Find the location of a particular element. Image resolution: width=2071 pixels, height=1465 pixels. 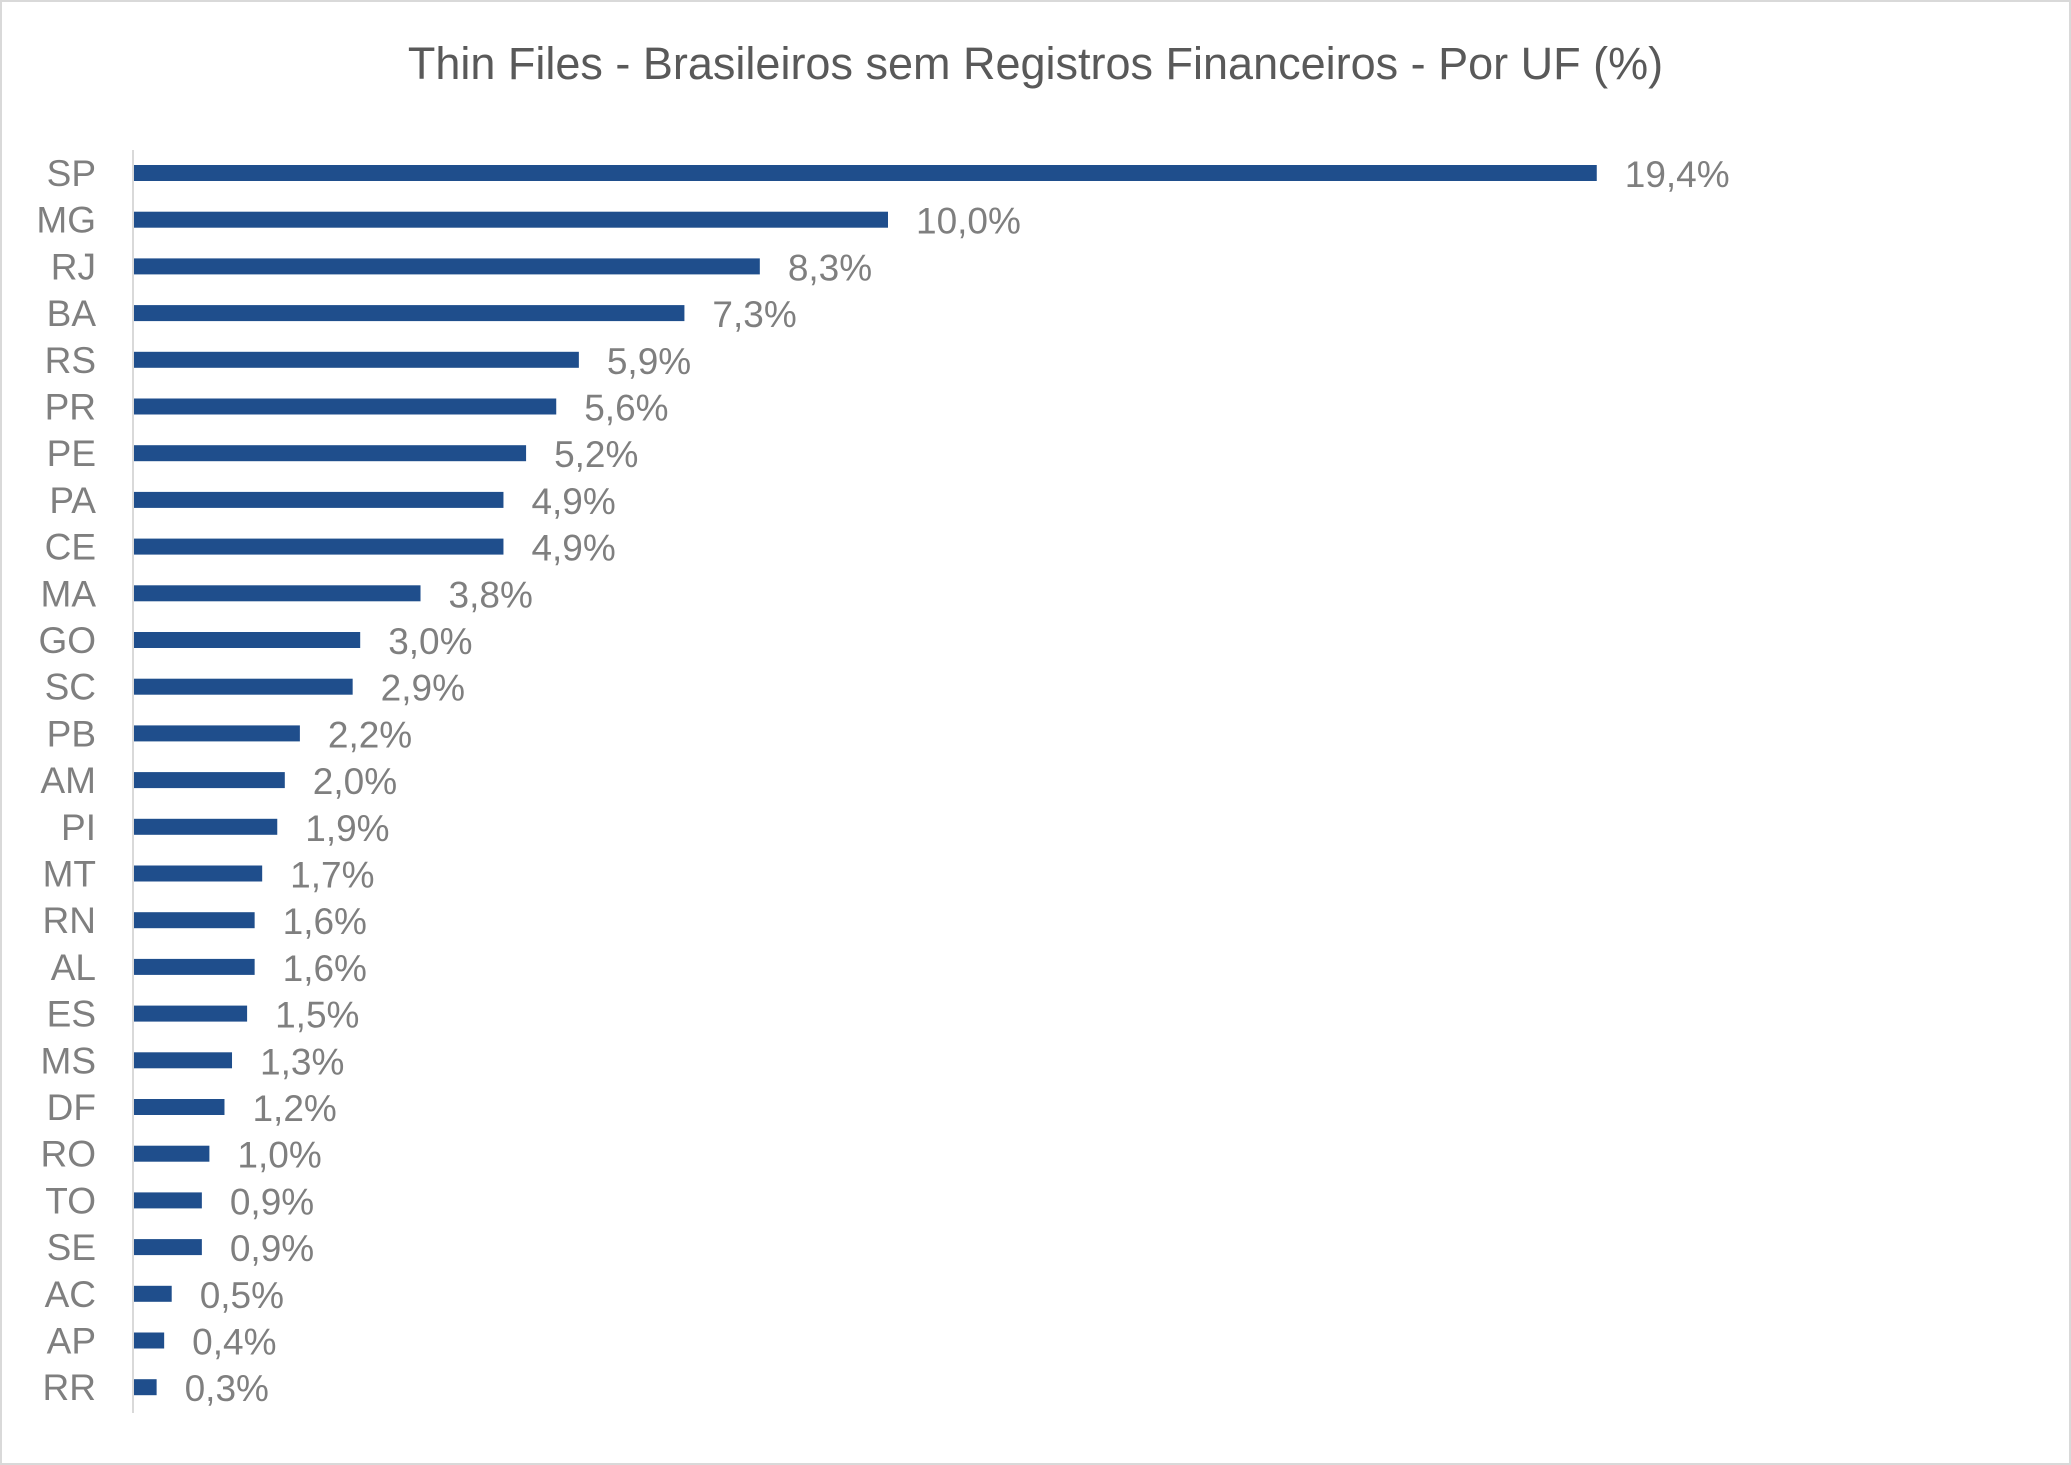

bar-am is located at coordinates (209, 780).